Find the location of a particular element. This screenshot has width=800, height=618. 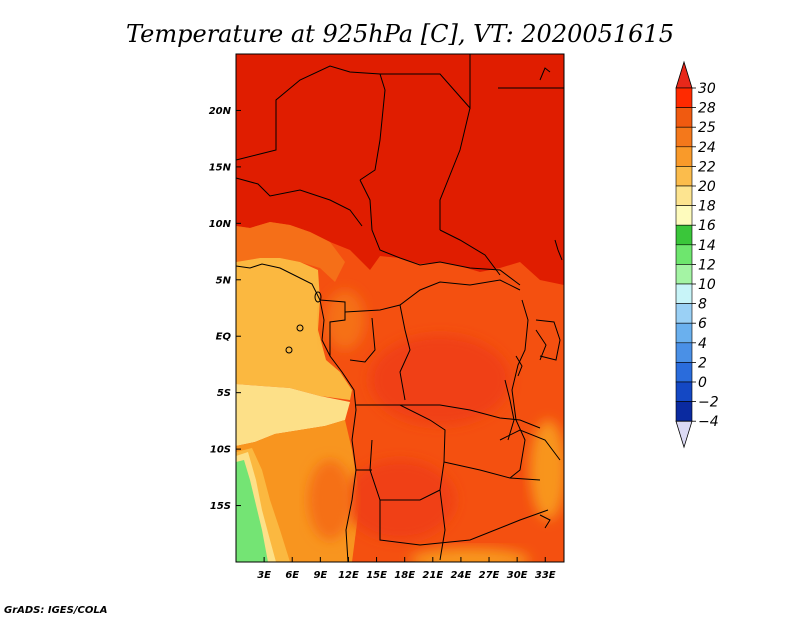

colorbar-label: 24 is located at coordinates (707, 148).